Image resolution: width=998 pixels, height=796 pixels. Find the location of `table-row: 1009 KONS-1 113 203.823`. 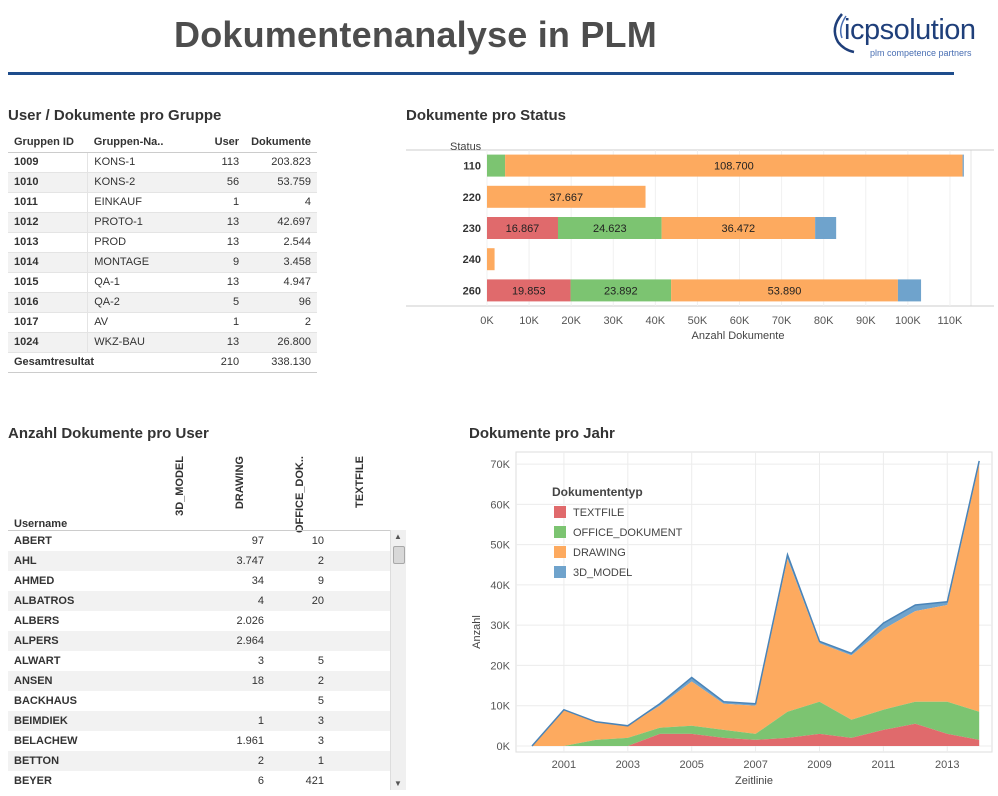

table-row: 1009 KONS-1 113 203.823 is located at coordinates (162, 162).